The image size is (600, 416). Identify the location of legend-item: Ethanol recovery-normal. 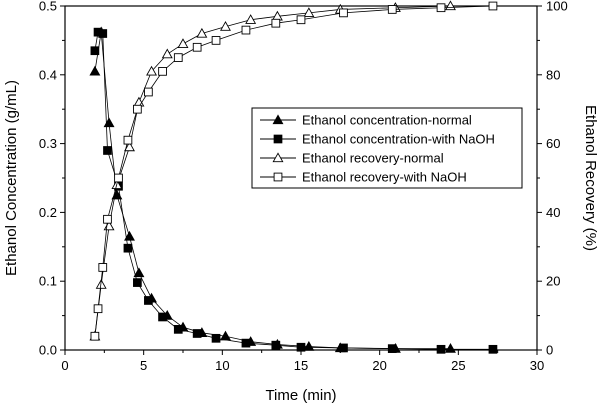
(352, 158).